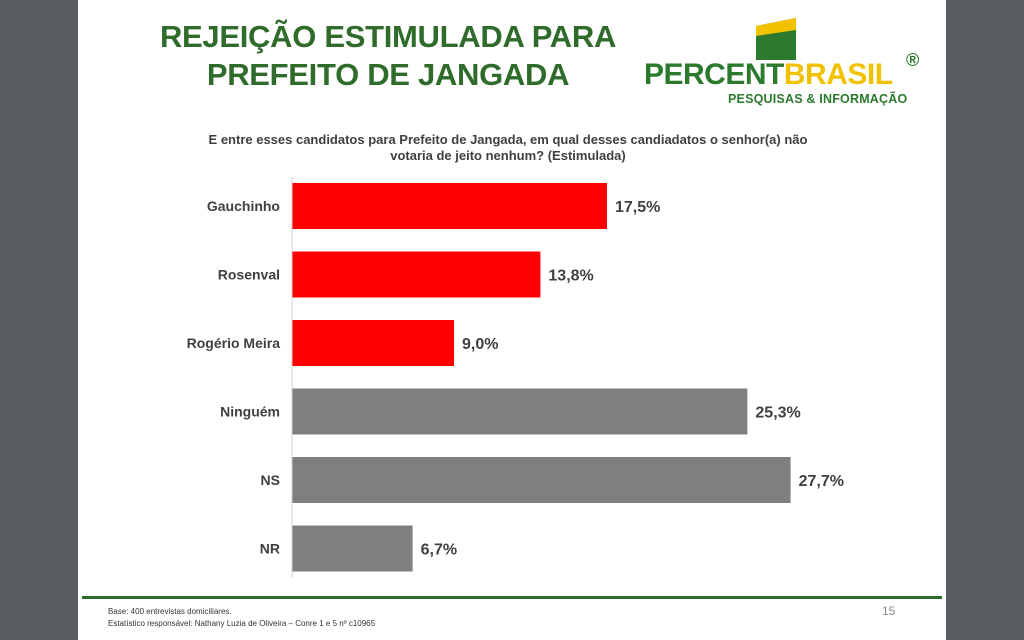 The width and height of the screenshot is (1024, 640). Describe the element at coordinates (249, 275) in the screenshot. I see `category-label: Rosenval` at that location.